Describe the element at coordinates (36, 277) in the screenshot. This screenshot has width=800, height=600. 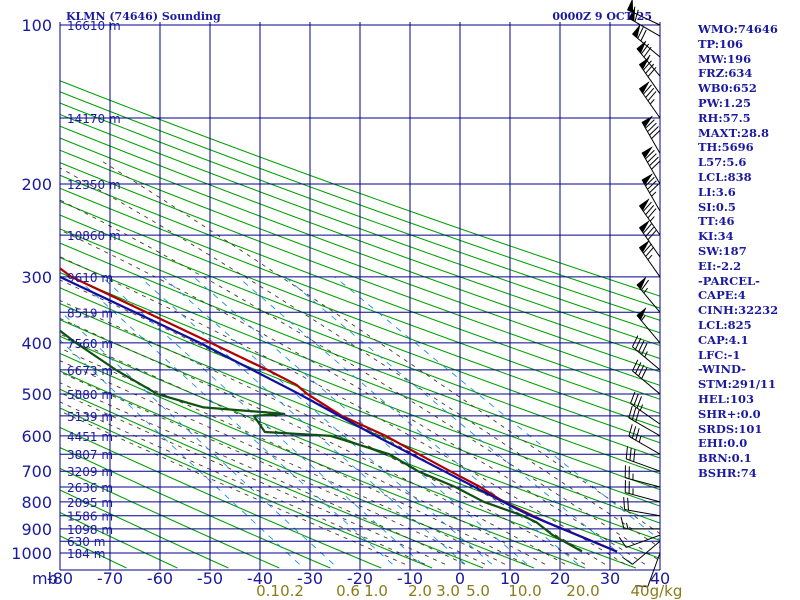
I see `pressure-tick-label: 300` at that location.